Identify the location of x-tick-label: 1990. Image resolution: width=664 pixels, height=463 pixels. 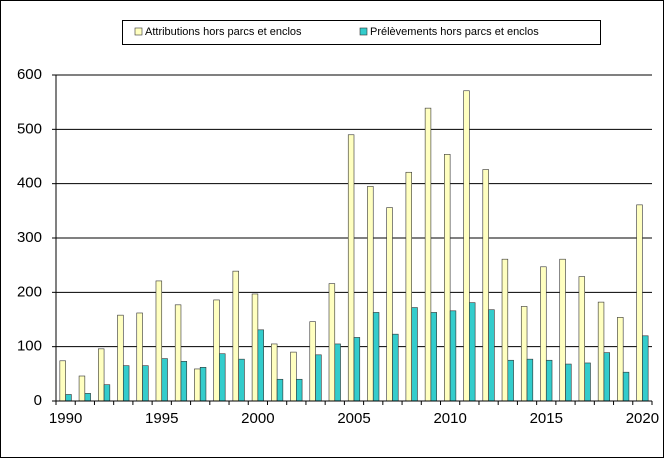
(65, 418).